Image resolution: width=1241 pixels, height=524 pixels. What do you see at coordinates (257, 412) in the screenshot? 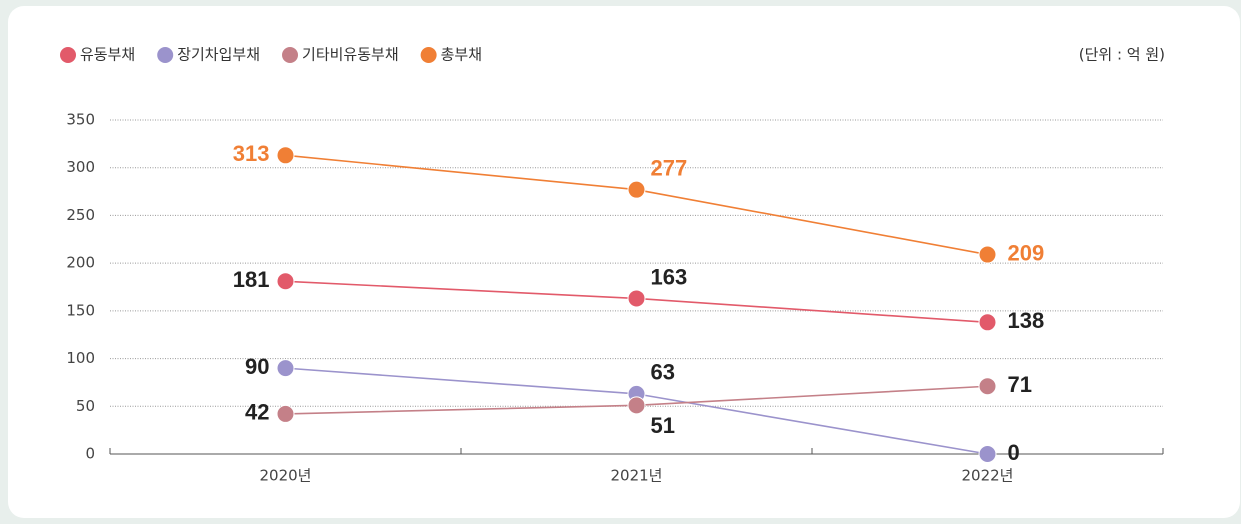
I see `data-label: 42` at bounding box center [257, 412].